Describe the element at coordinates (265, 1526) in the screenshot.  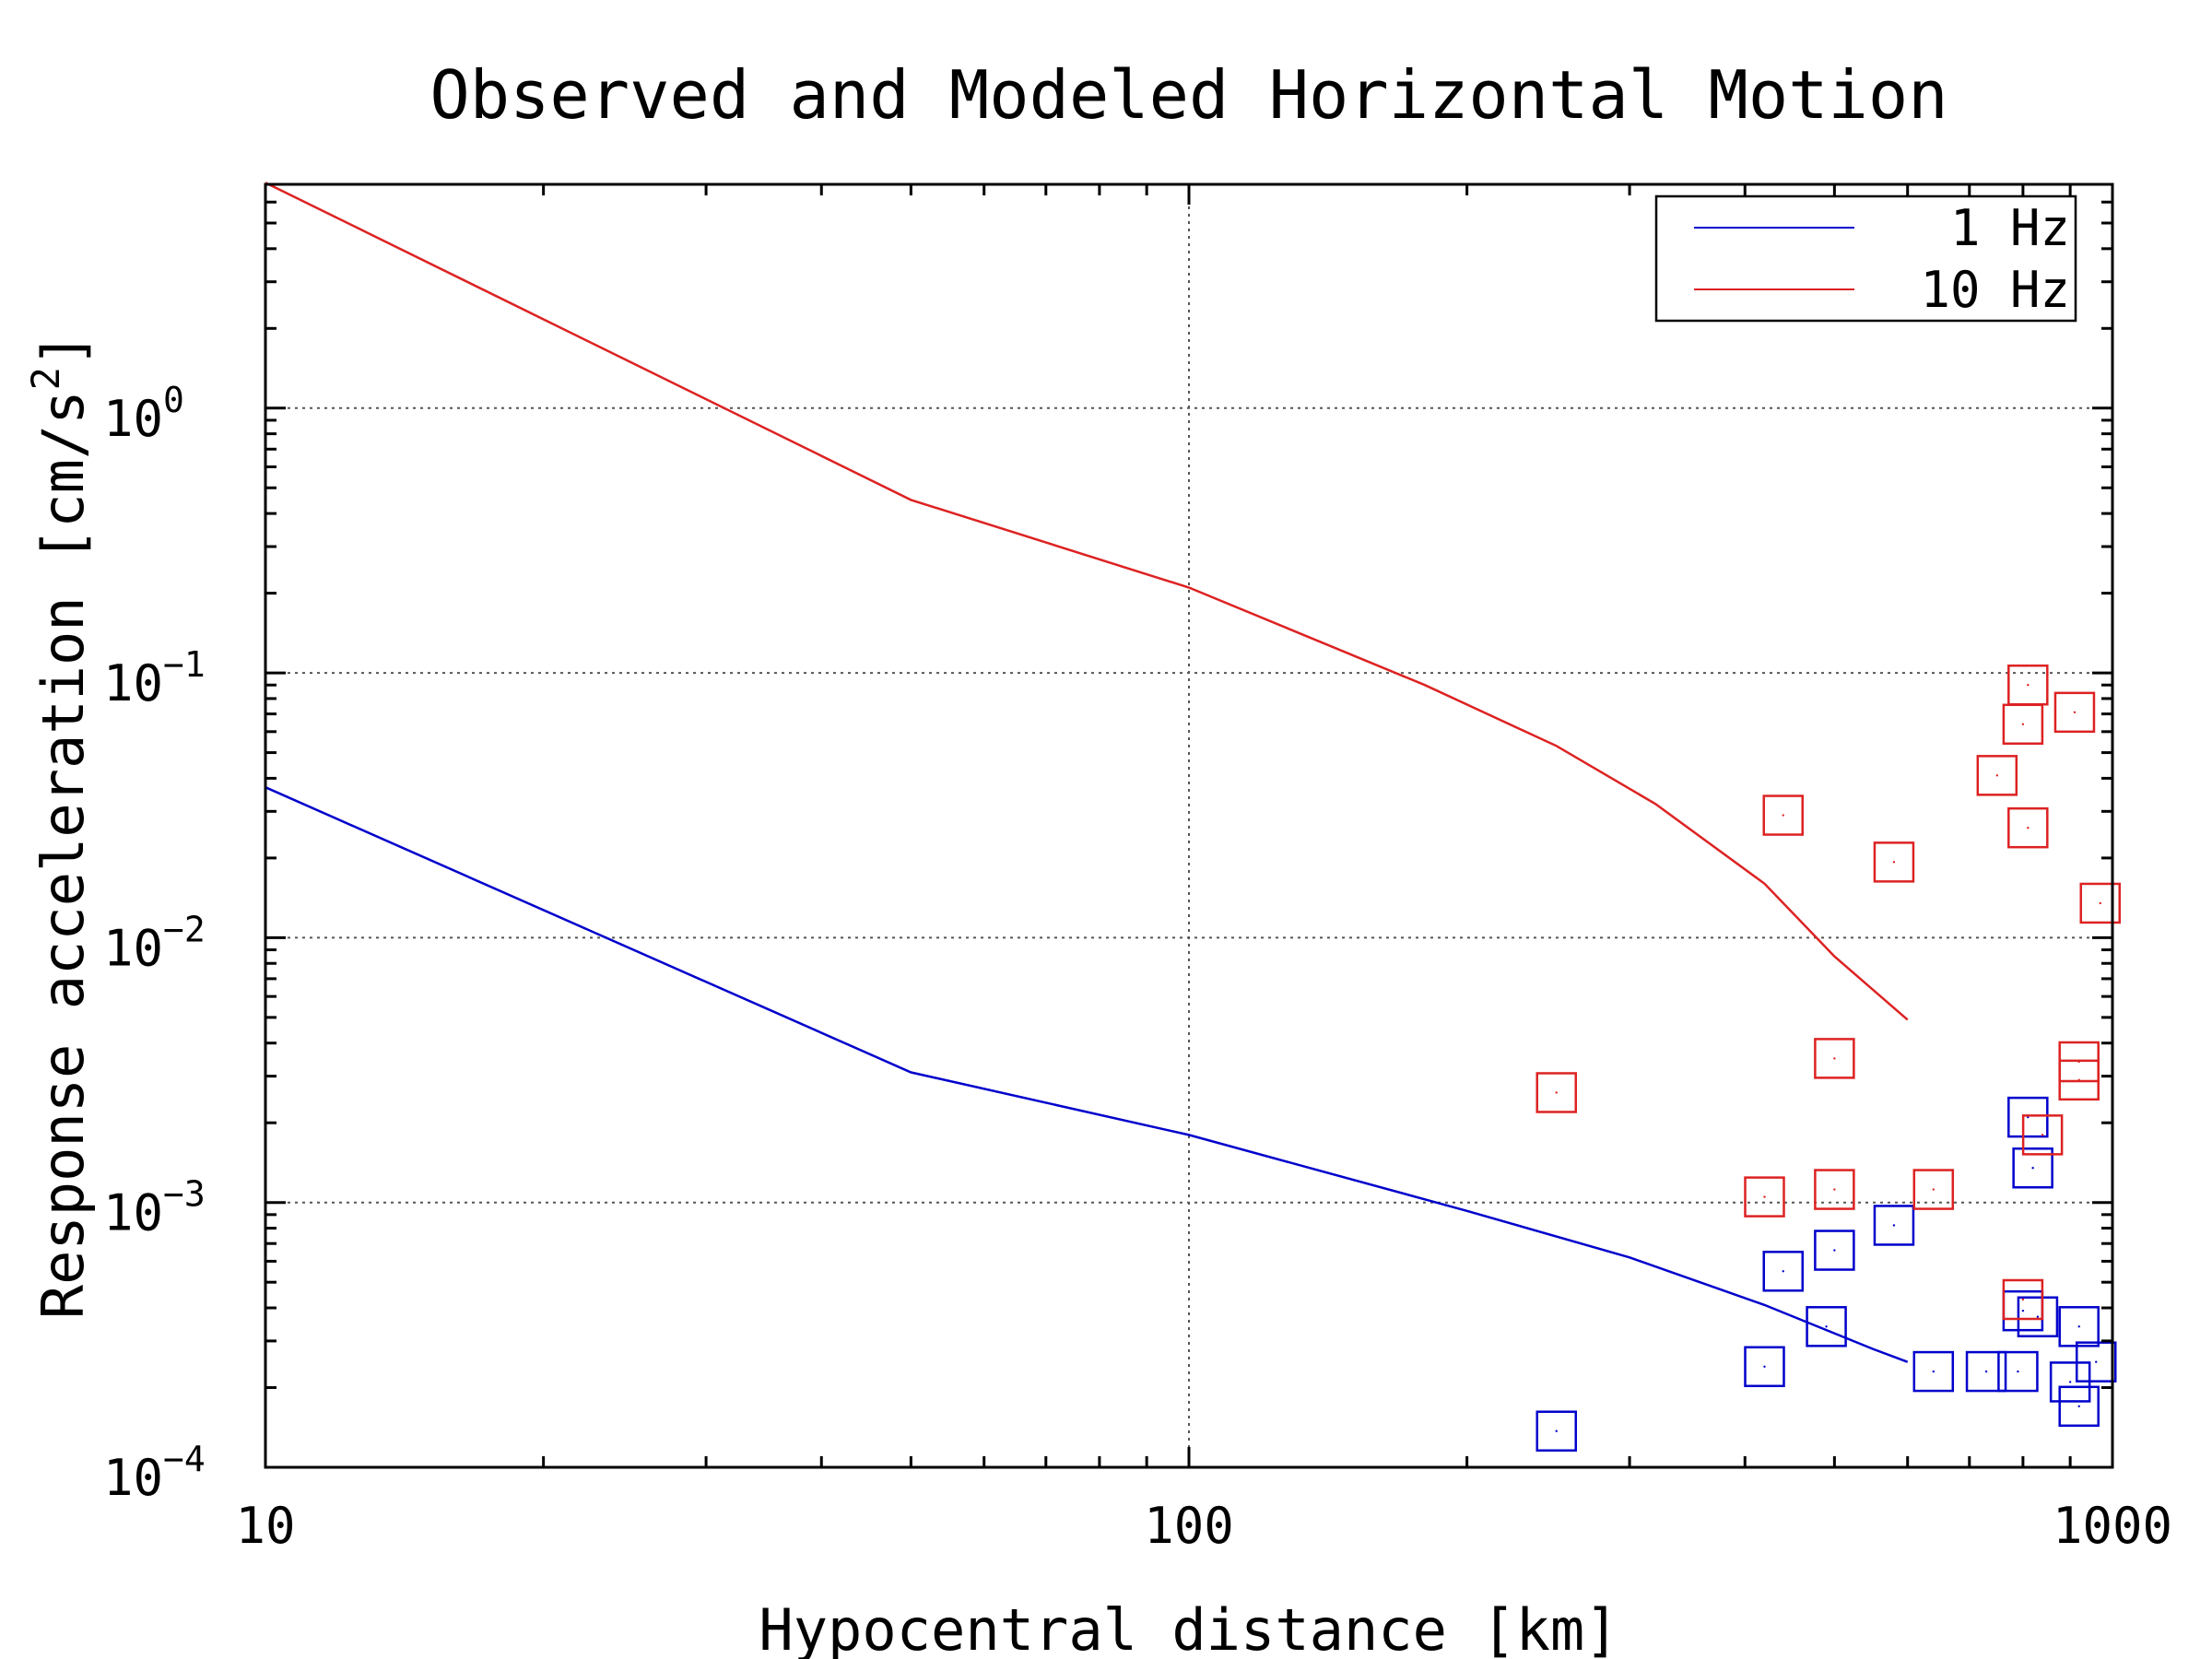
I see `x-tick-label: 10` at that location.